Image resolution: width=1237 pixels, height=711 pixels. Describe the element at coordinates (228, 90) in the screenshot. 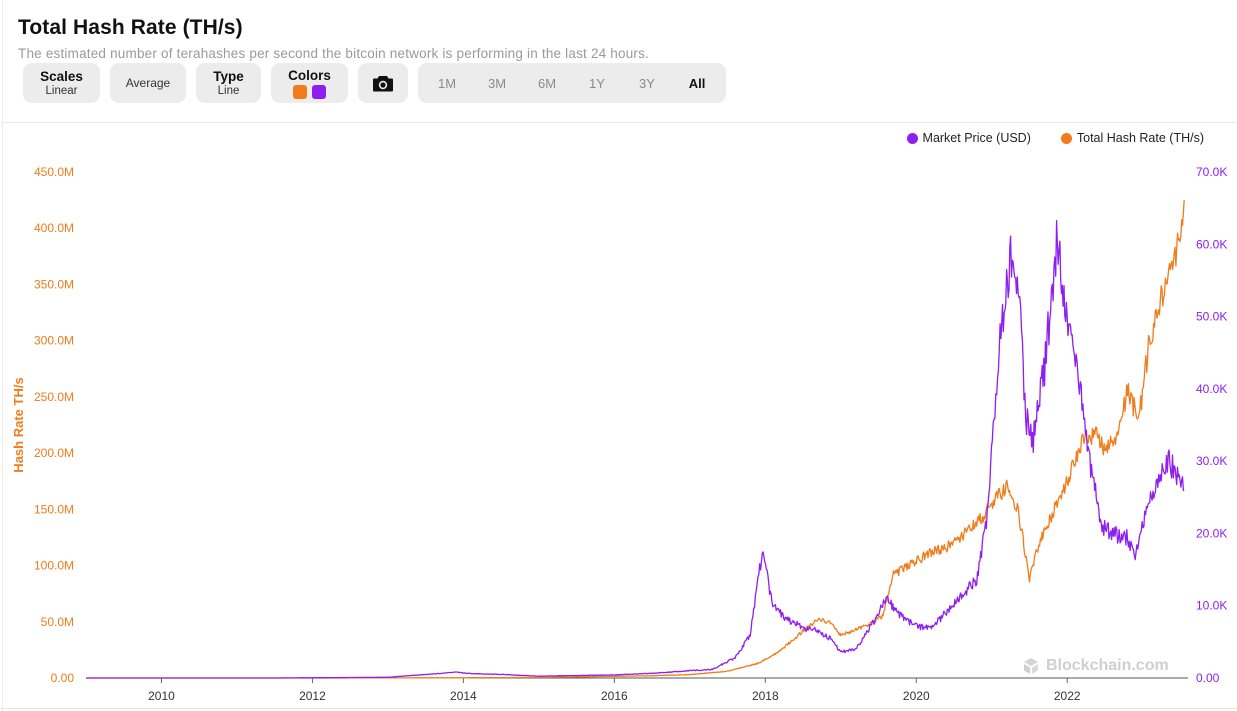

I see `type-value: Line` at that location.